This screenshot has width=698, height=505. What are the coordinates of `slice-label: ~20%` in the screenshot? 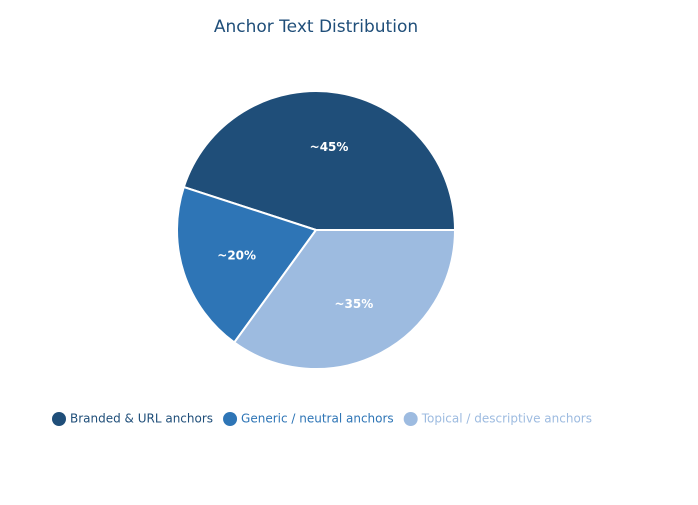 It's located at (236, 255).